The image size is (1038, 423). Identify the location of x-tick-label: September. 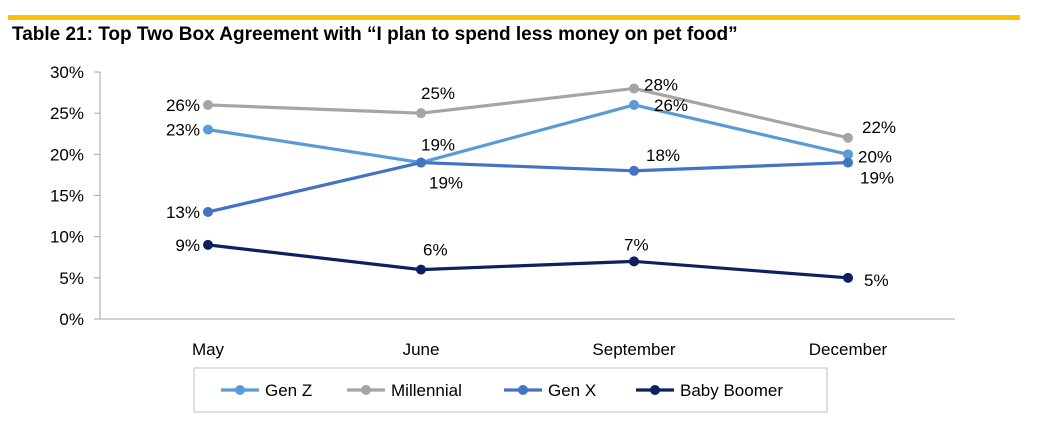
(633, 349).